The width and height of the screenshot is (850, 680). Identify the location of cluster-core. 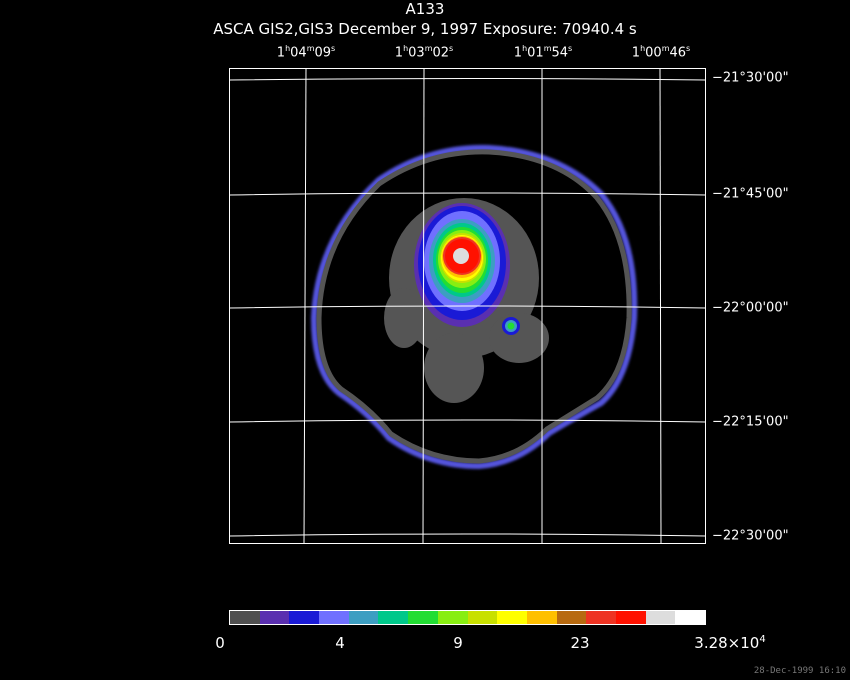
(461, 256).